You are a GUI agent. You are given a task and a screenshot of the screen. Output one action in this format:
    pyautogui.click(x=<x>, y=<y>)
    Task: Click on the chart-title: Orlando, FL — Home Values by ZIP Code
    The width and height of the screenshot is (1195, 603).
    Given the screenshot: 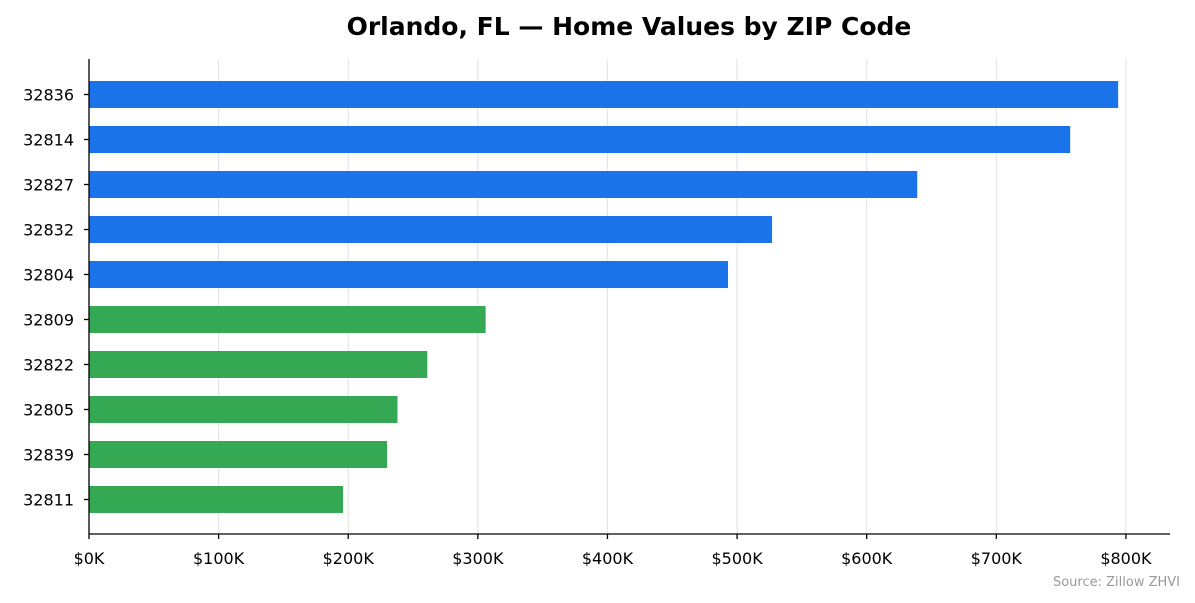 What is the action you would take?
    pyautogui.click(x=629, y=26)
    